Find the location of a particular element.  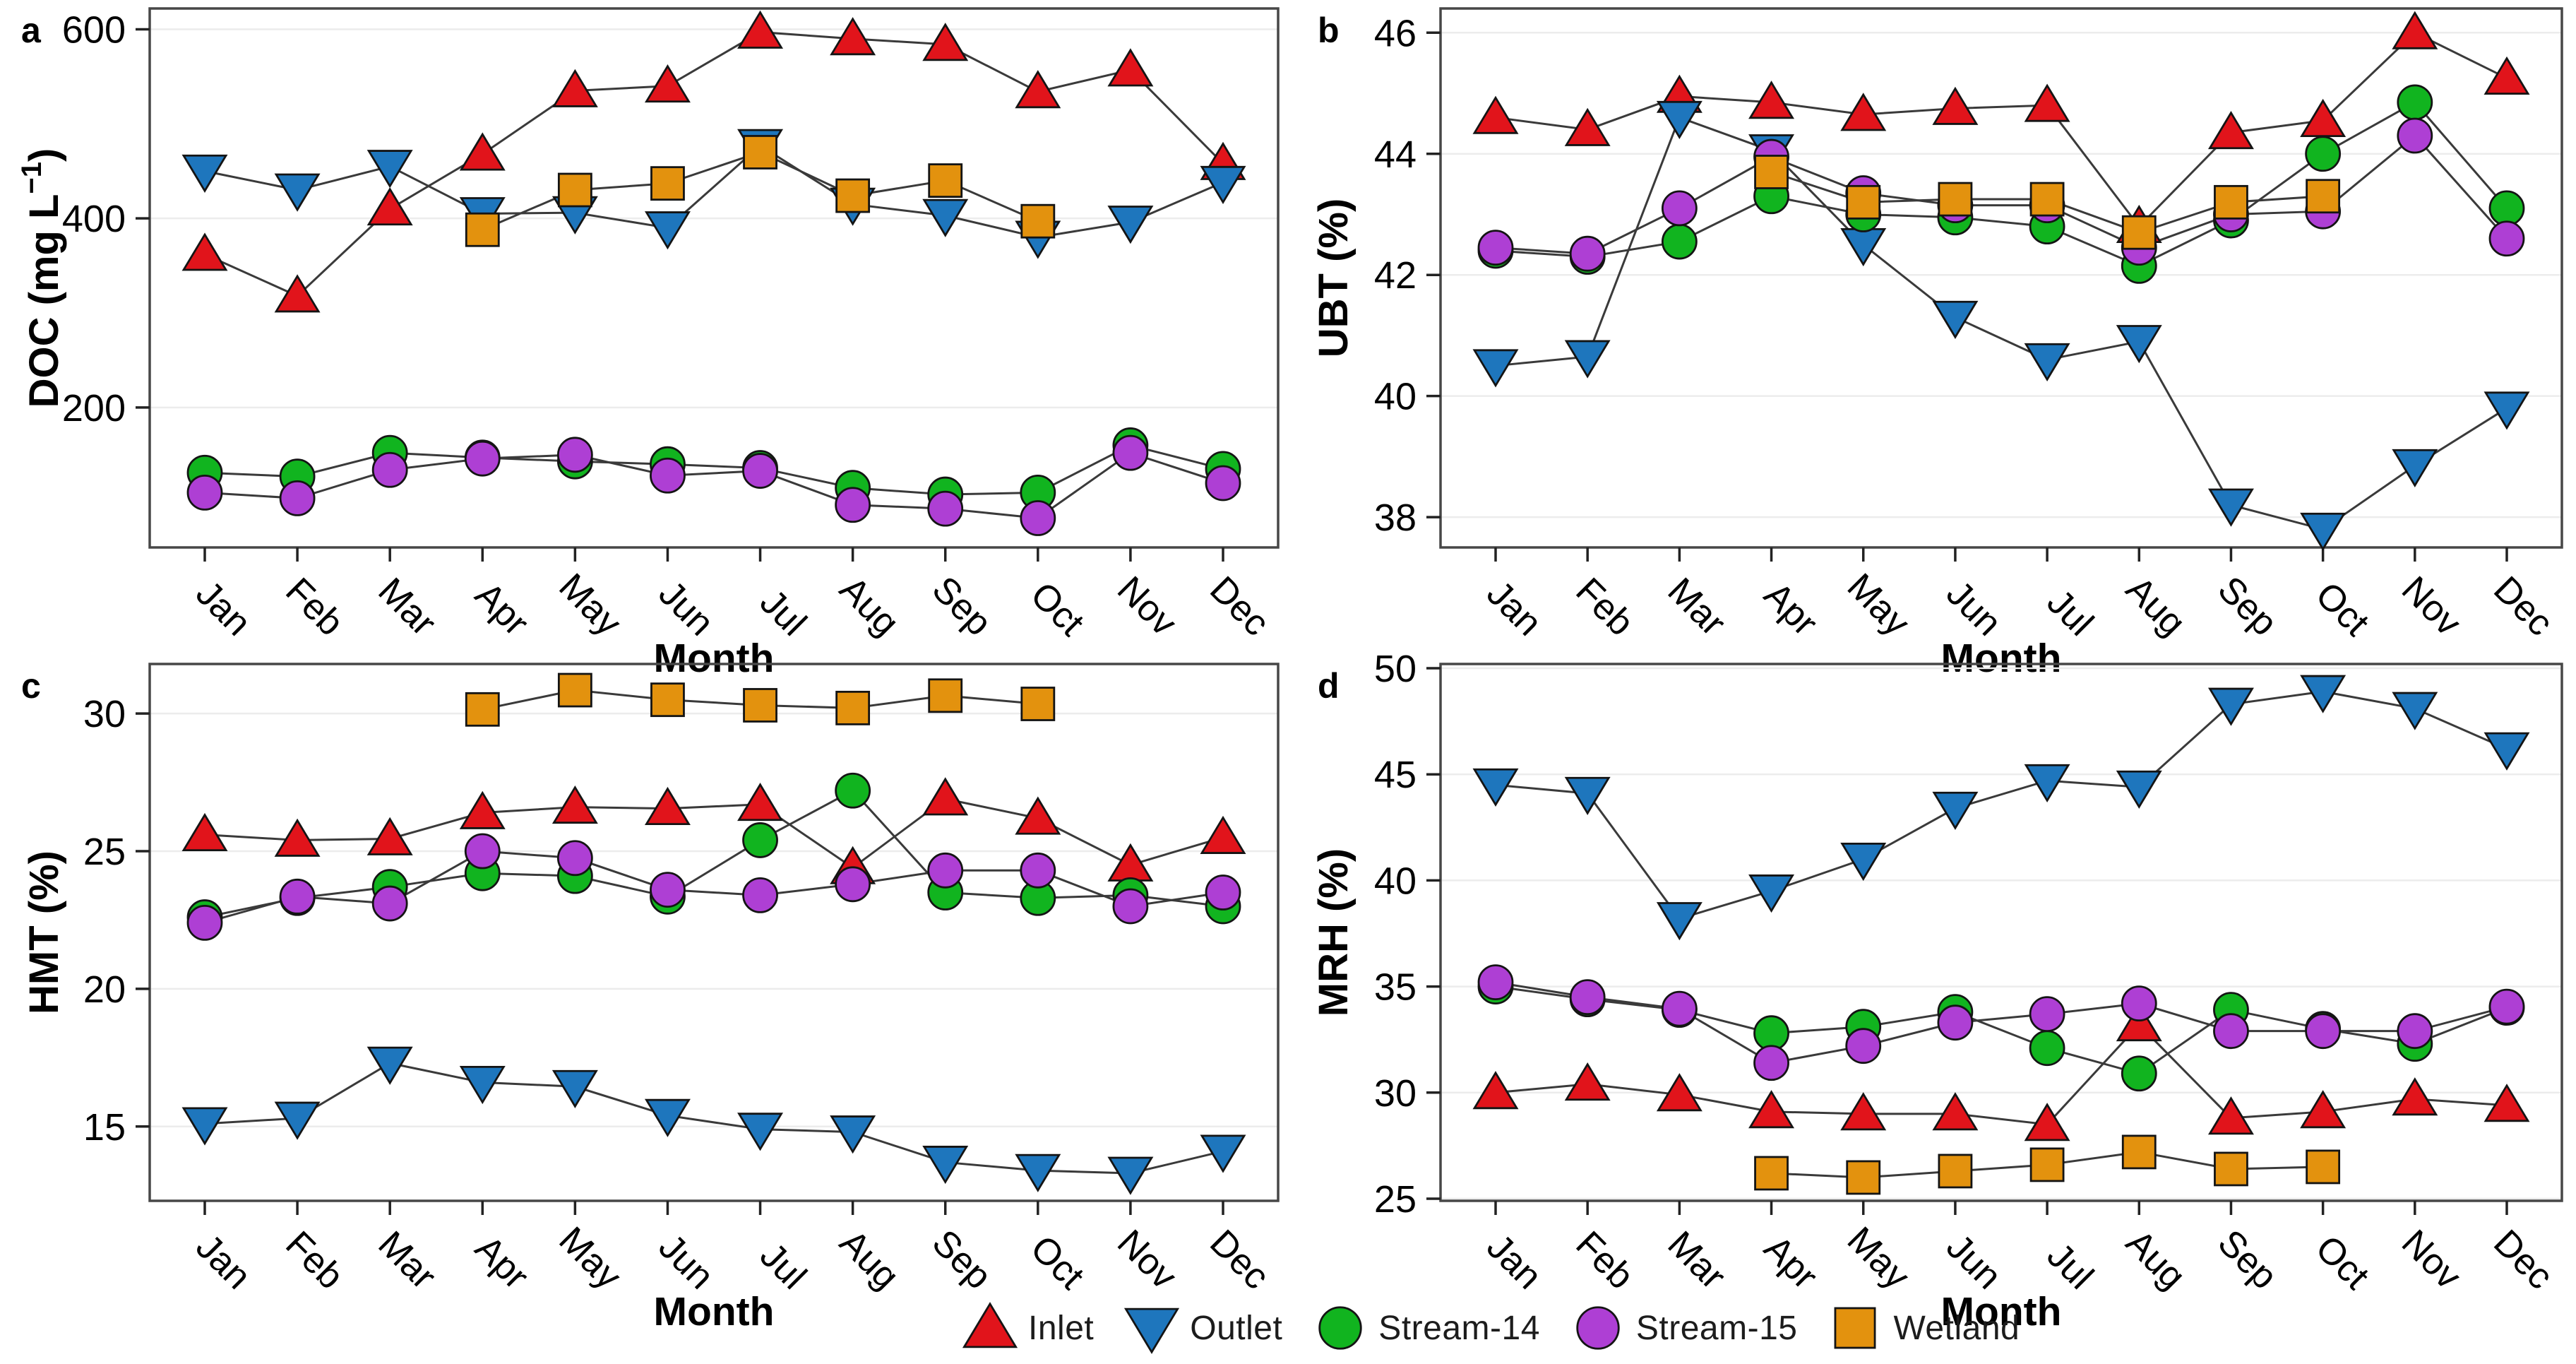

y-tick-label: 200 is located at coordinates (94, 408).